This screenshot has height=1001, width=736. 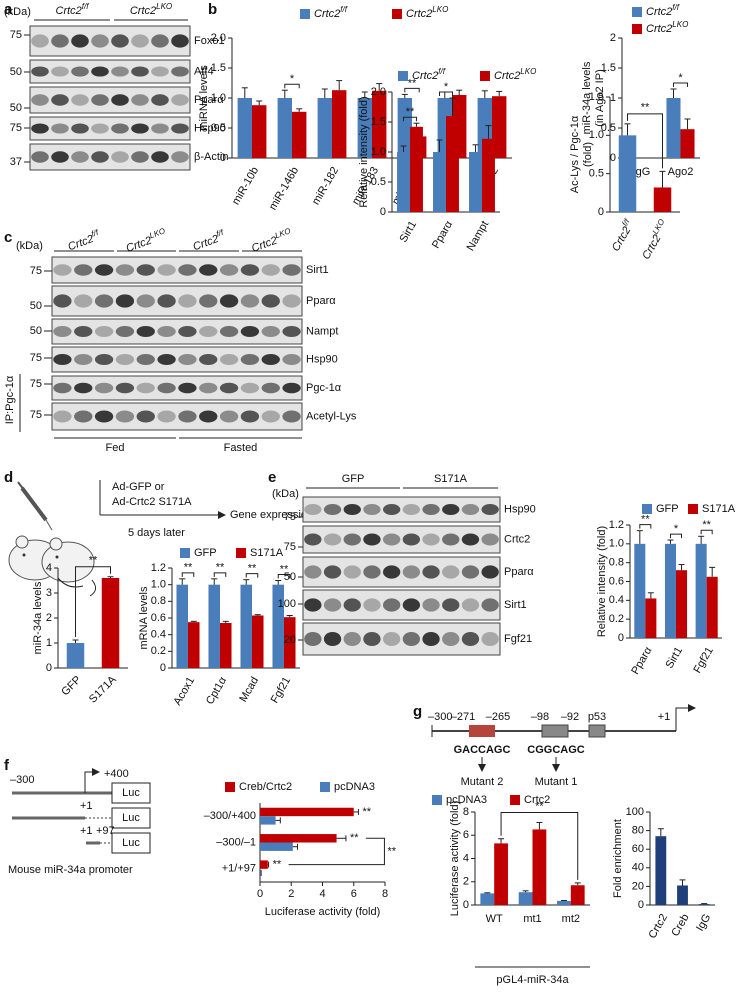 I want to click on y-tick-label: 1.0, so click(x=596, y=135).